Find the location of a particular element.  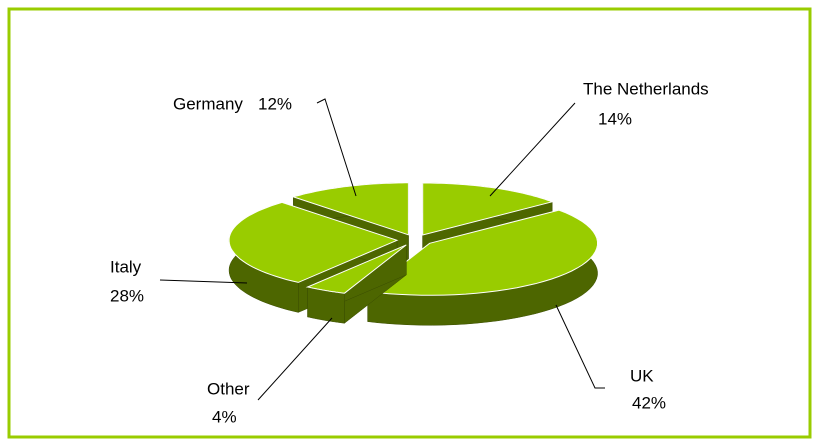

value-label: 42% is located at coordinates (649, 402).